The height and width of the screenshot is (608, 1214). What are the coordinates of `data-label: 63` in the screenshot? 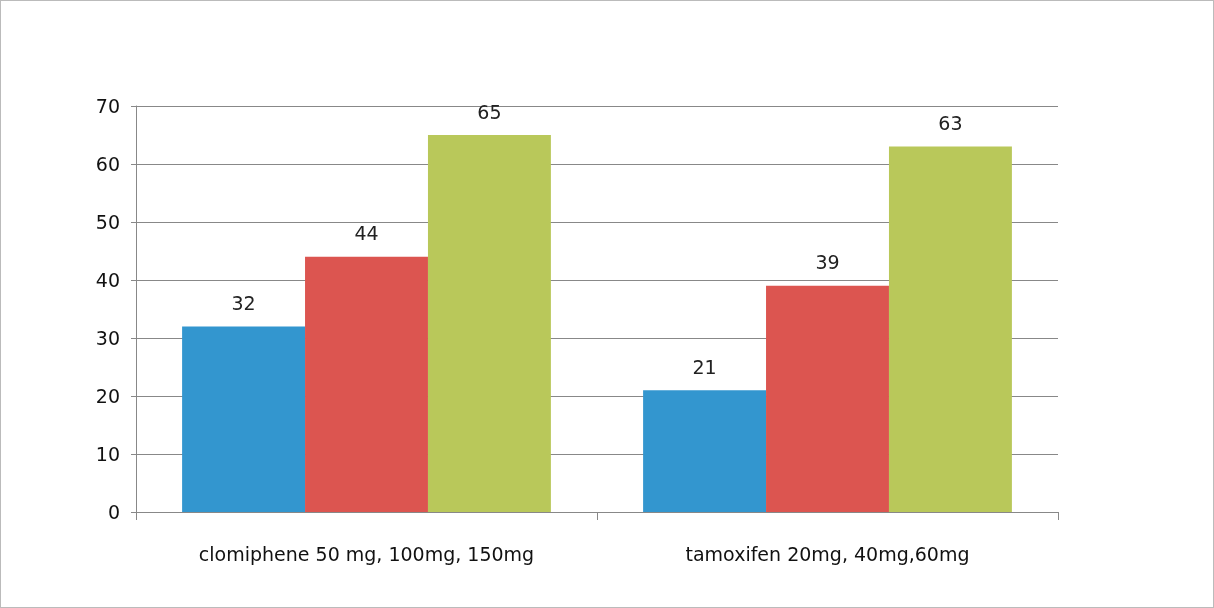 It's located at (950, 123).